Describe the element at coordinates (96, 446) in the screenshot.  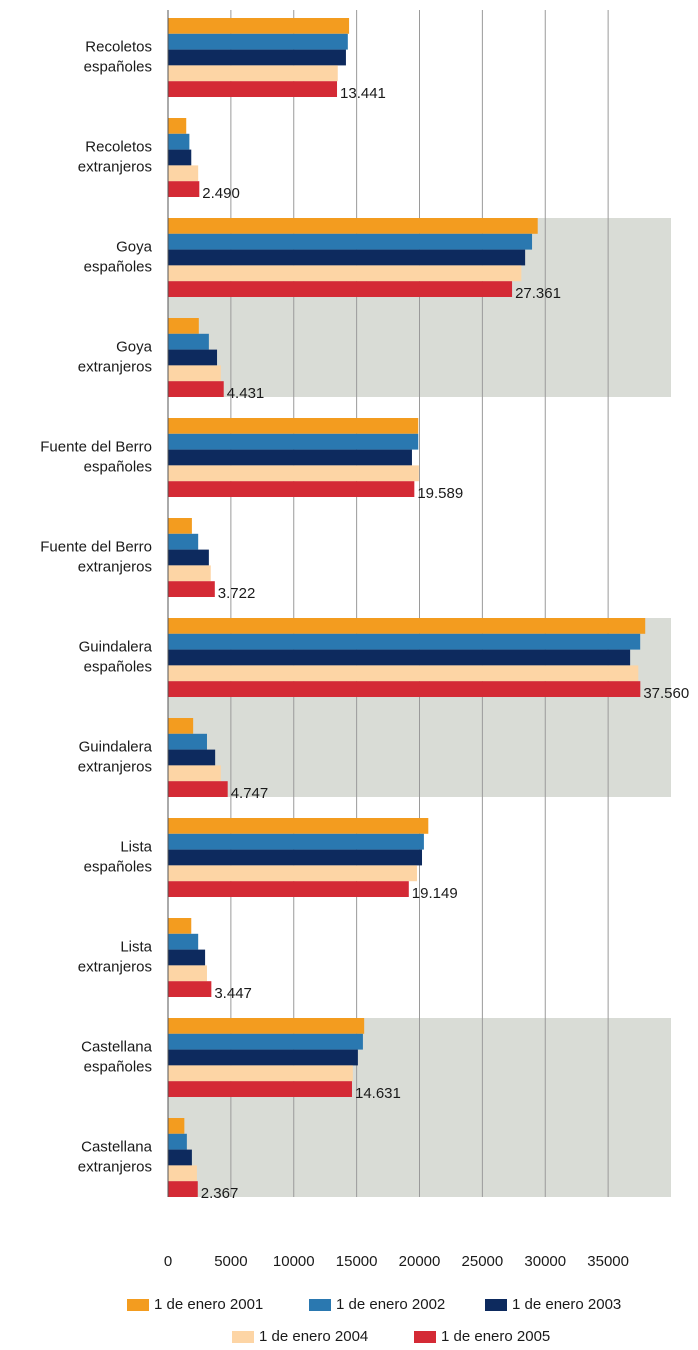
I see `category-label: Fuente del Berro` at that location.